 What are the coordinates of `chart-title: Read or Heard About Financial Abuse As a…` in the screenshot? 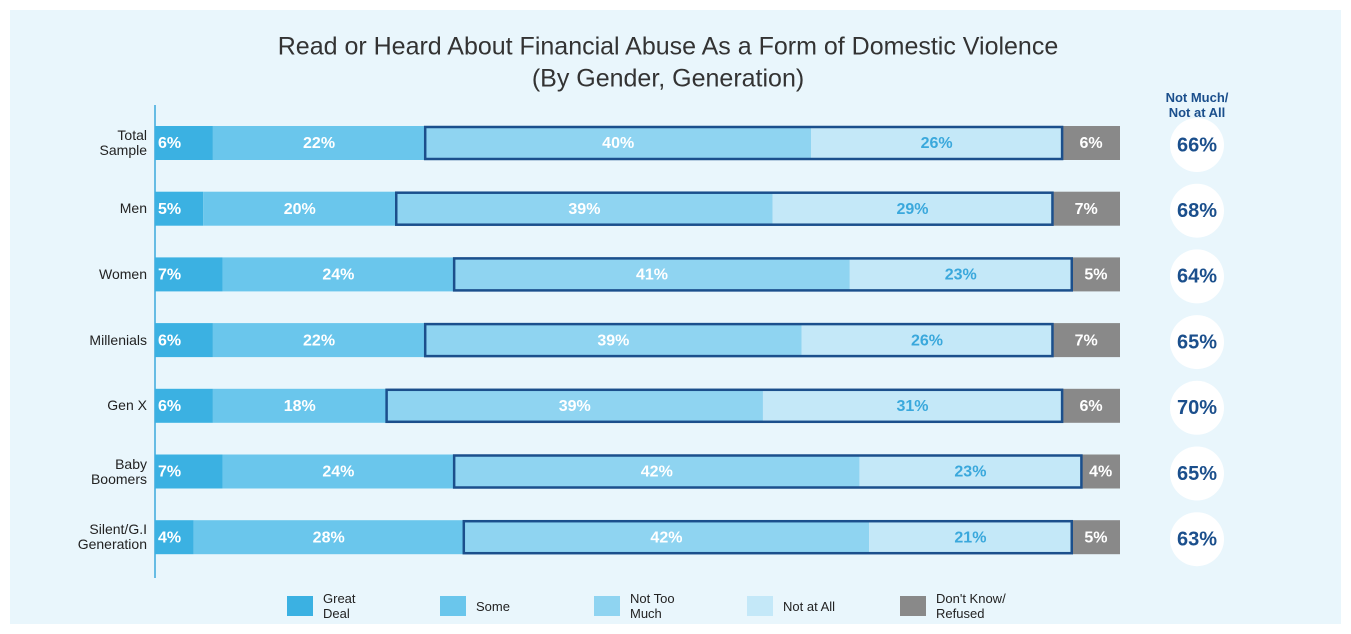 It's located at (668, 47).